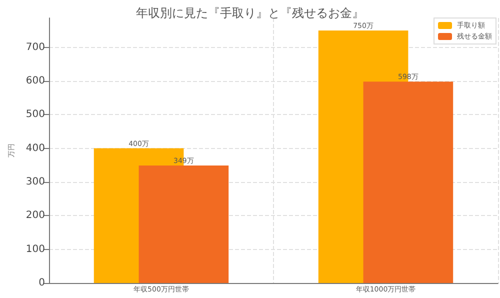  What do you see at coordinates (41, 283) in the screenshot?
I see `y-tick-label: 0` at bounding box center [41, 283].